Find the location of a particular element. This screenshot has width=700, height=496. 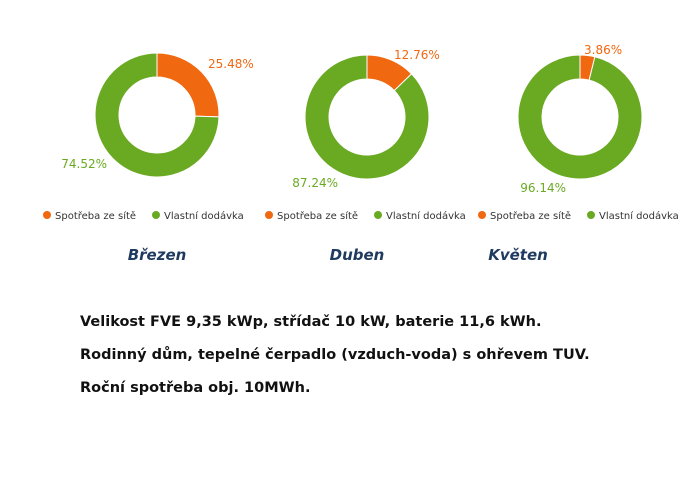

slice-brezen-vlastni is located at coordinates (157, 115).